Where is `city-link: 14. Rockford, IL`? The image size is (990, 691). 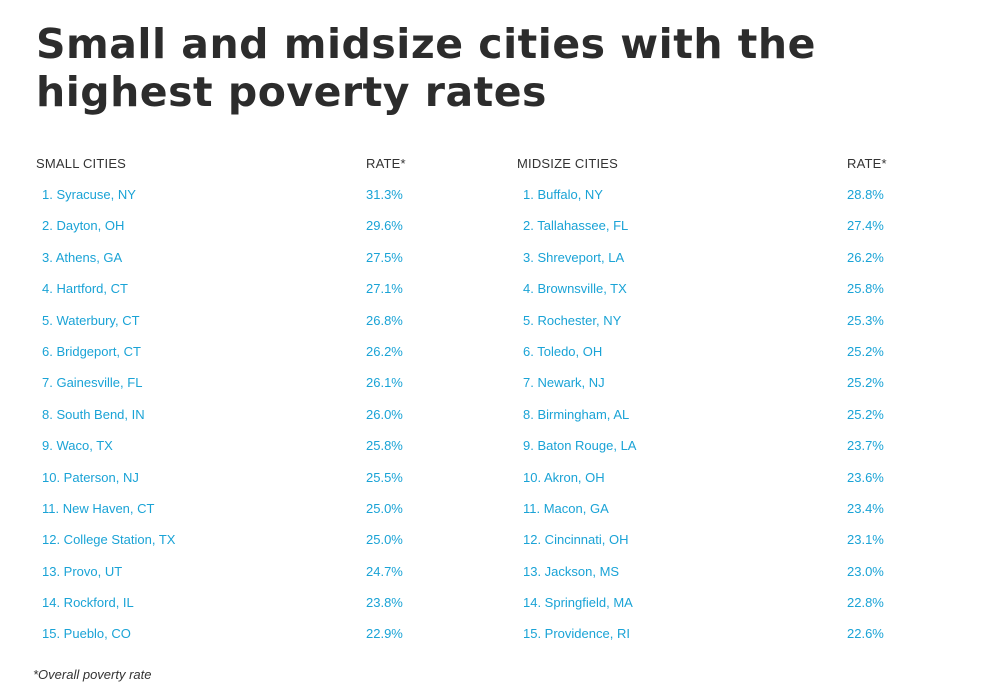
city-link: 14. Rockford, IL is located at coordinates (88, 603).